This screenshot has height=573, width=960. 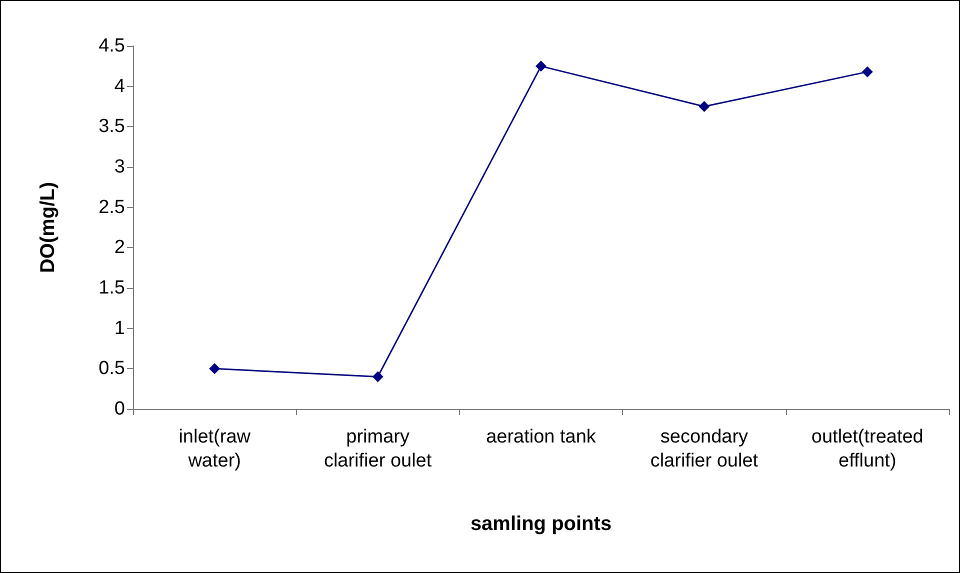 What do you see at coordinates (119, 247) in the screenshot?
I see `y-tick-label: 2` at bounding box center [119, 247].